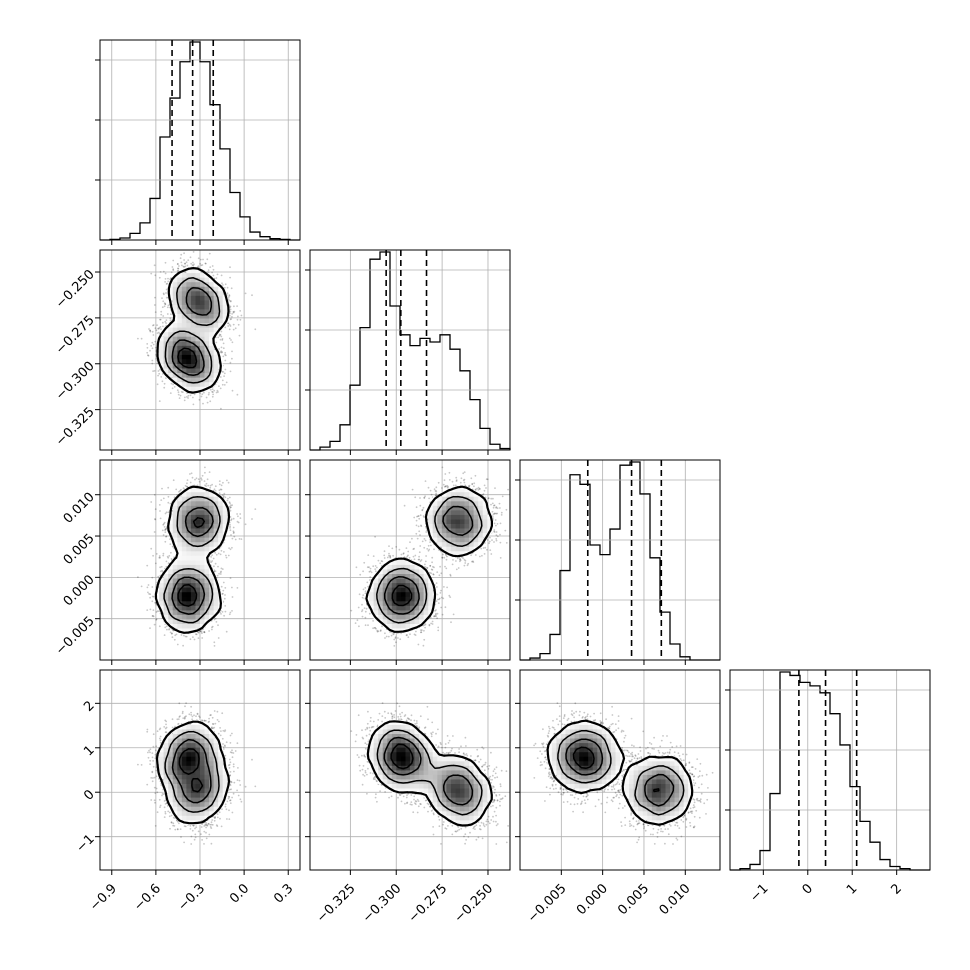 This screenshot has width=970, height=970. Describe the element at coordinates (759, 893) in the screenshot. I see `x-tick-label: −1` at that location.